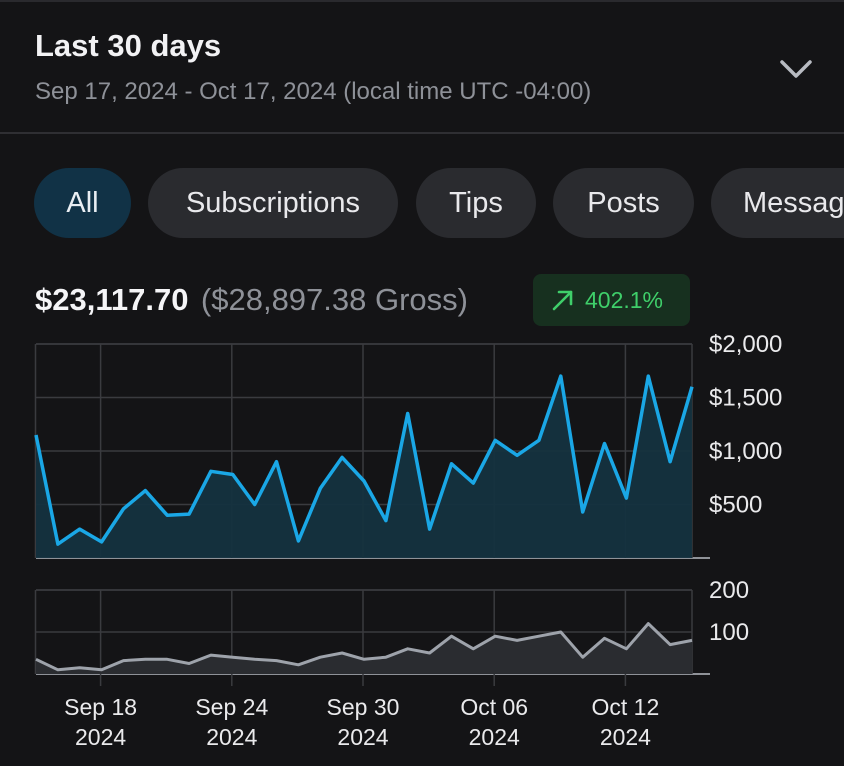 Image resolution: width=844 pixels, height=766 pixels. I want to click on y-tick-label: $1,000, so click(745, 451).